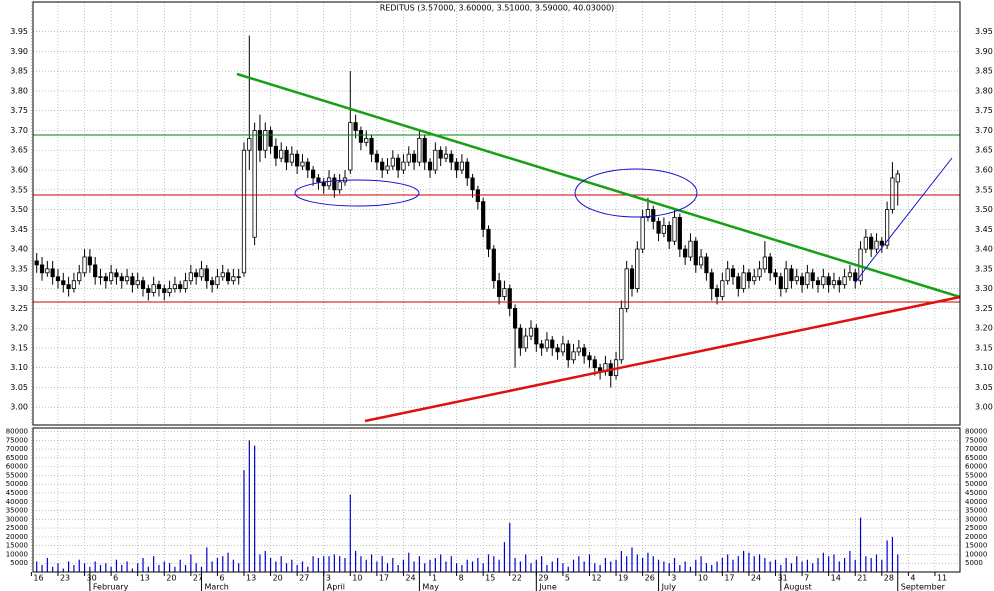 The height and width of the screenshot is (591, 994). I want to click on y-tick-label: 3.50, so click(19, 209).